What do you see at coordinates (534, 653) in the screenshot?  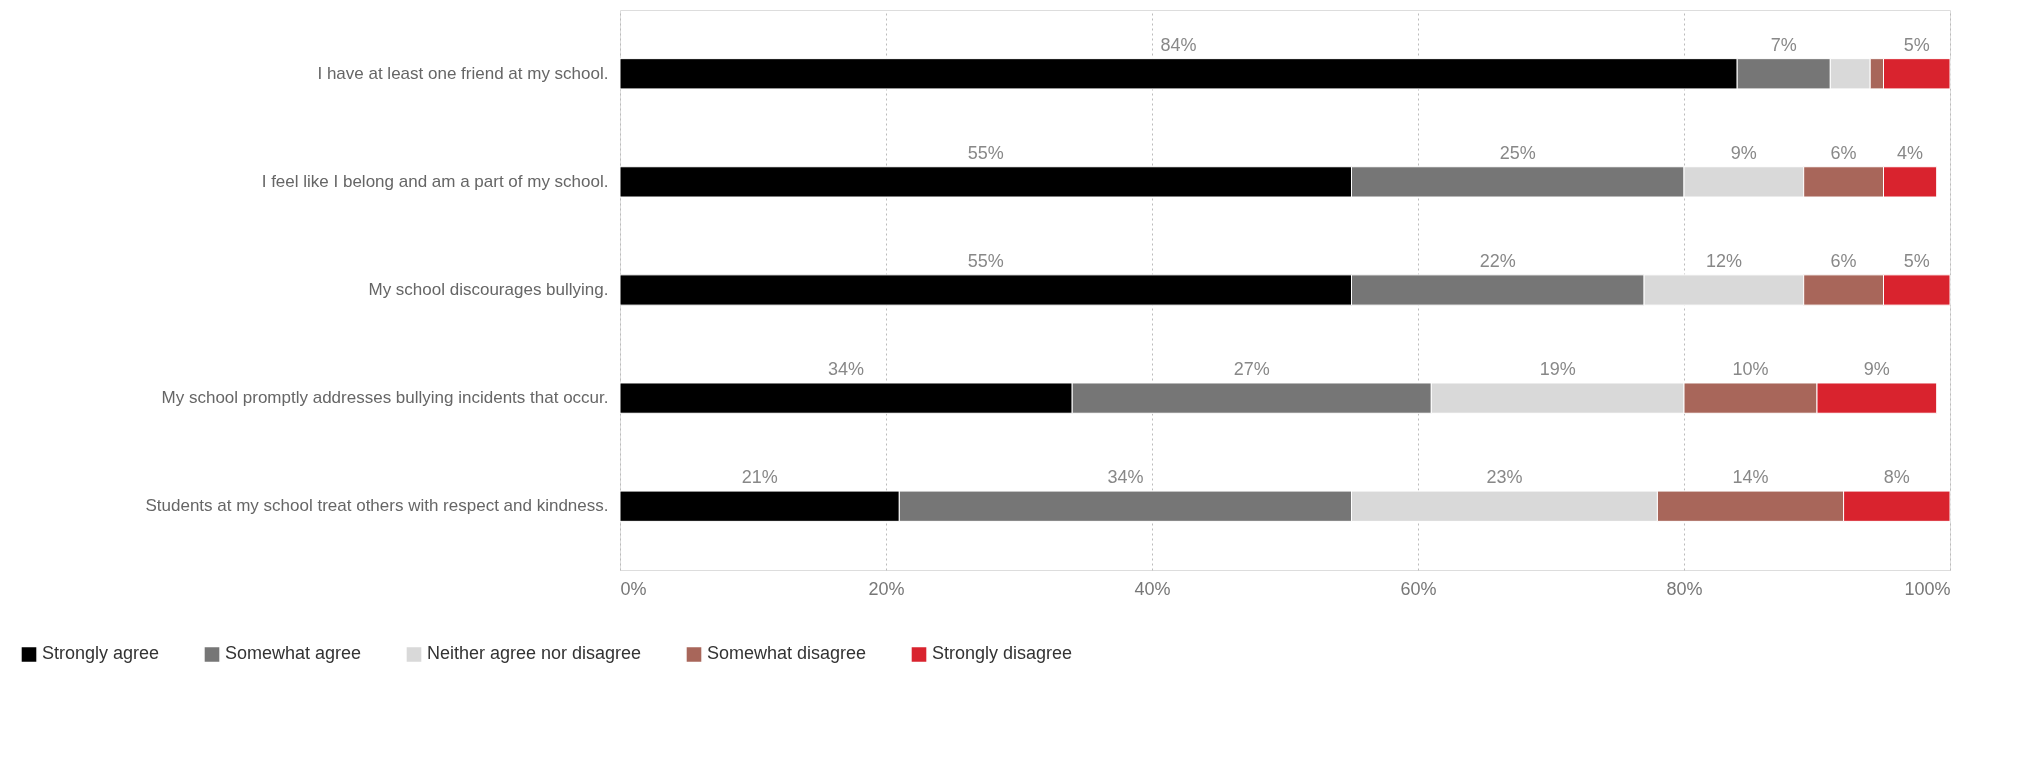 I see `legend-label: Neither agree nor disagree` at bounding box center [534, 653].